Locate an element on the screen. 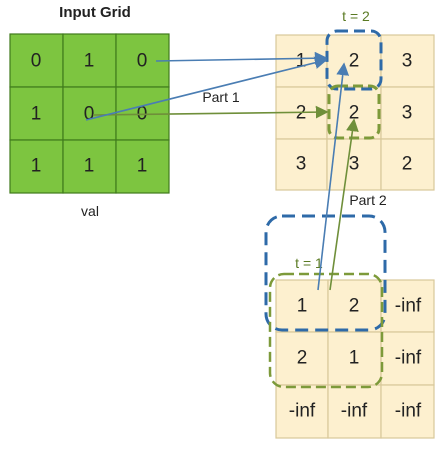 The image size is (448, 449). grid-t2: 1 2 3 2 2 3 3 3 2 is located at coordinates (355, 112).